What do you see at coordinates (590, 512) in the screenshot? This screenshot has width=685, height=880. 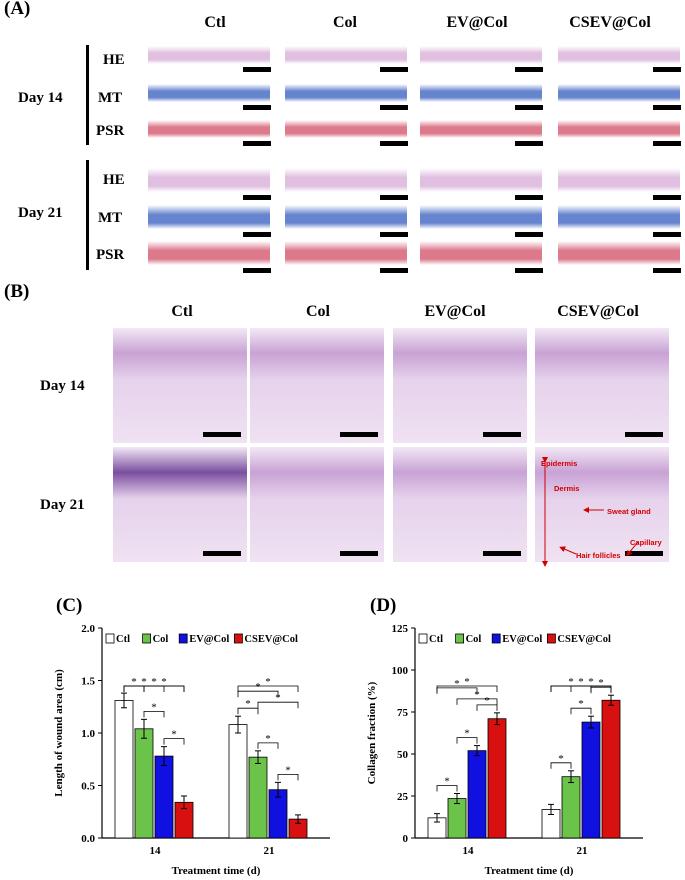 I see `annotation-arrows` at bounding box center [590, 512].